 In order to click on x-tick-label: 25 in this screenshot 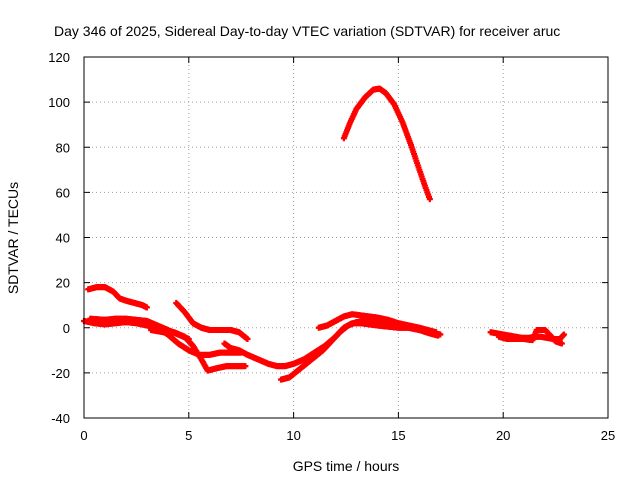, I will do `click(608, 435)`.